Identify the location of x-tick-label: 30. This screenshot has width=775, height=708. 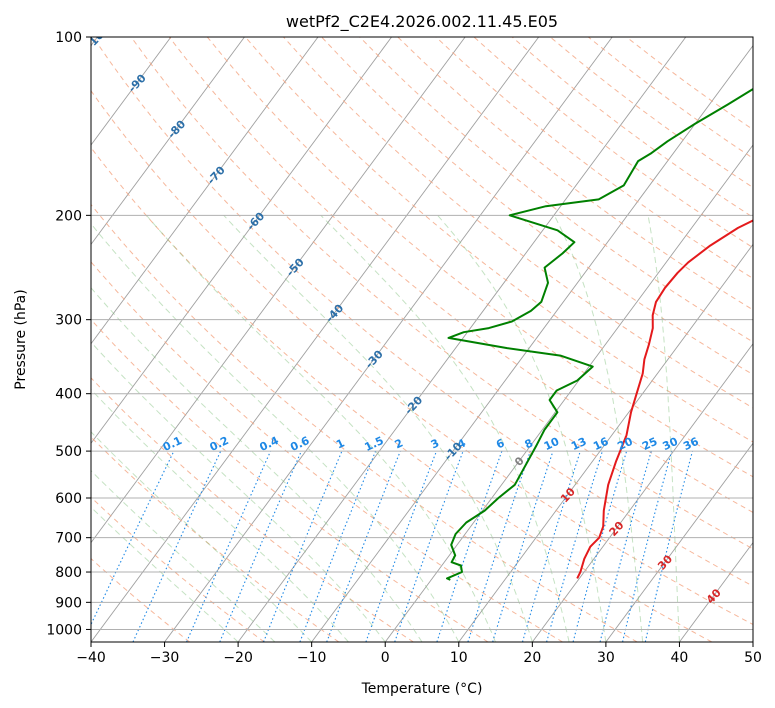
(606, 658).